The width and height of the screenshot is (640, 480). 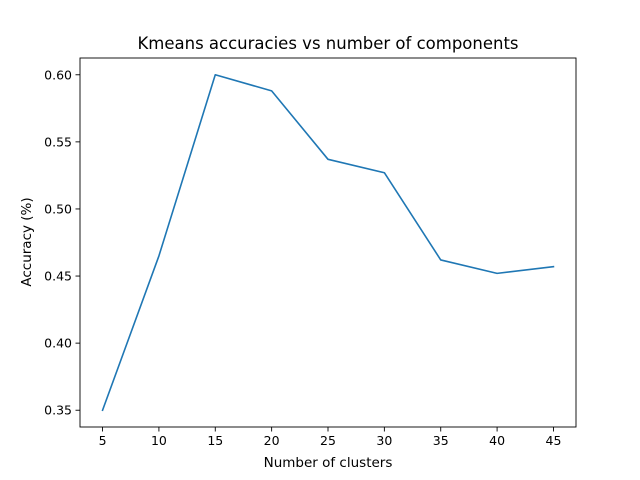 I want to click on x-tick-label: 35, so click(x=441, y=440).